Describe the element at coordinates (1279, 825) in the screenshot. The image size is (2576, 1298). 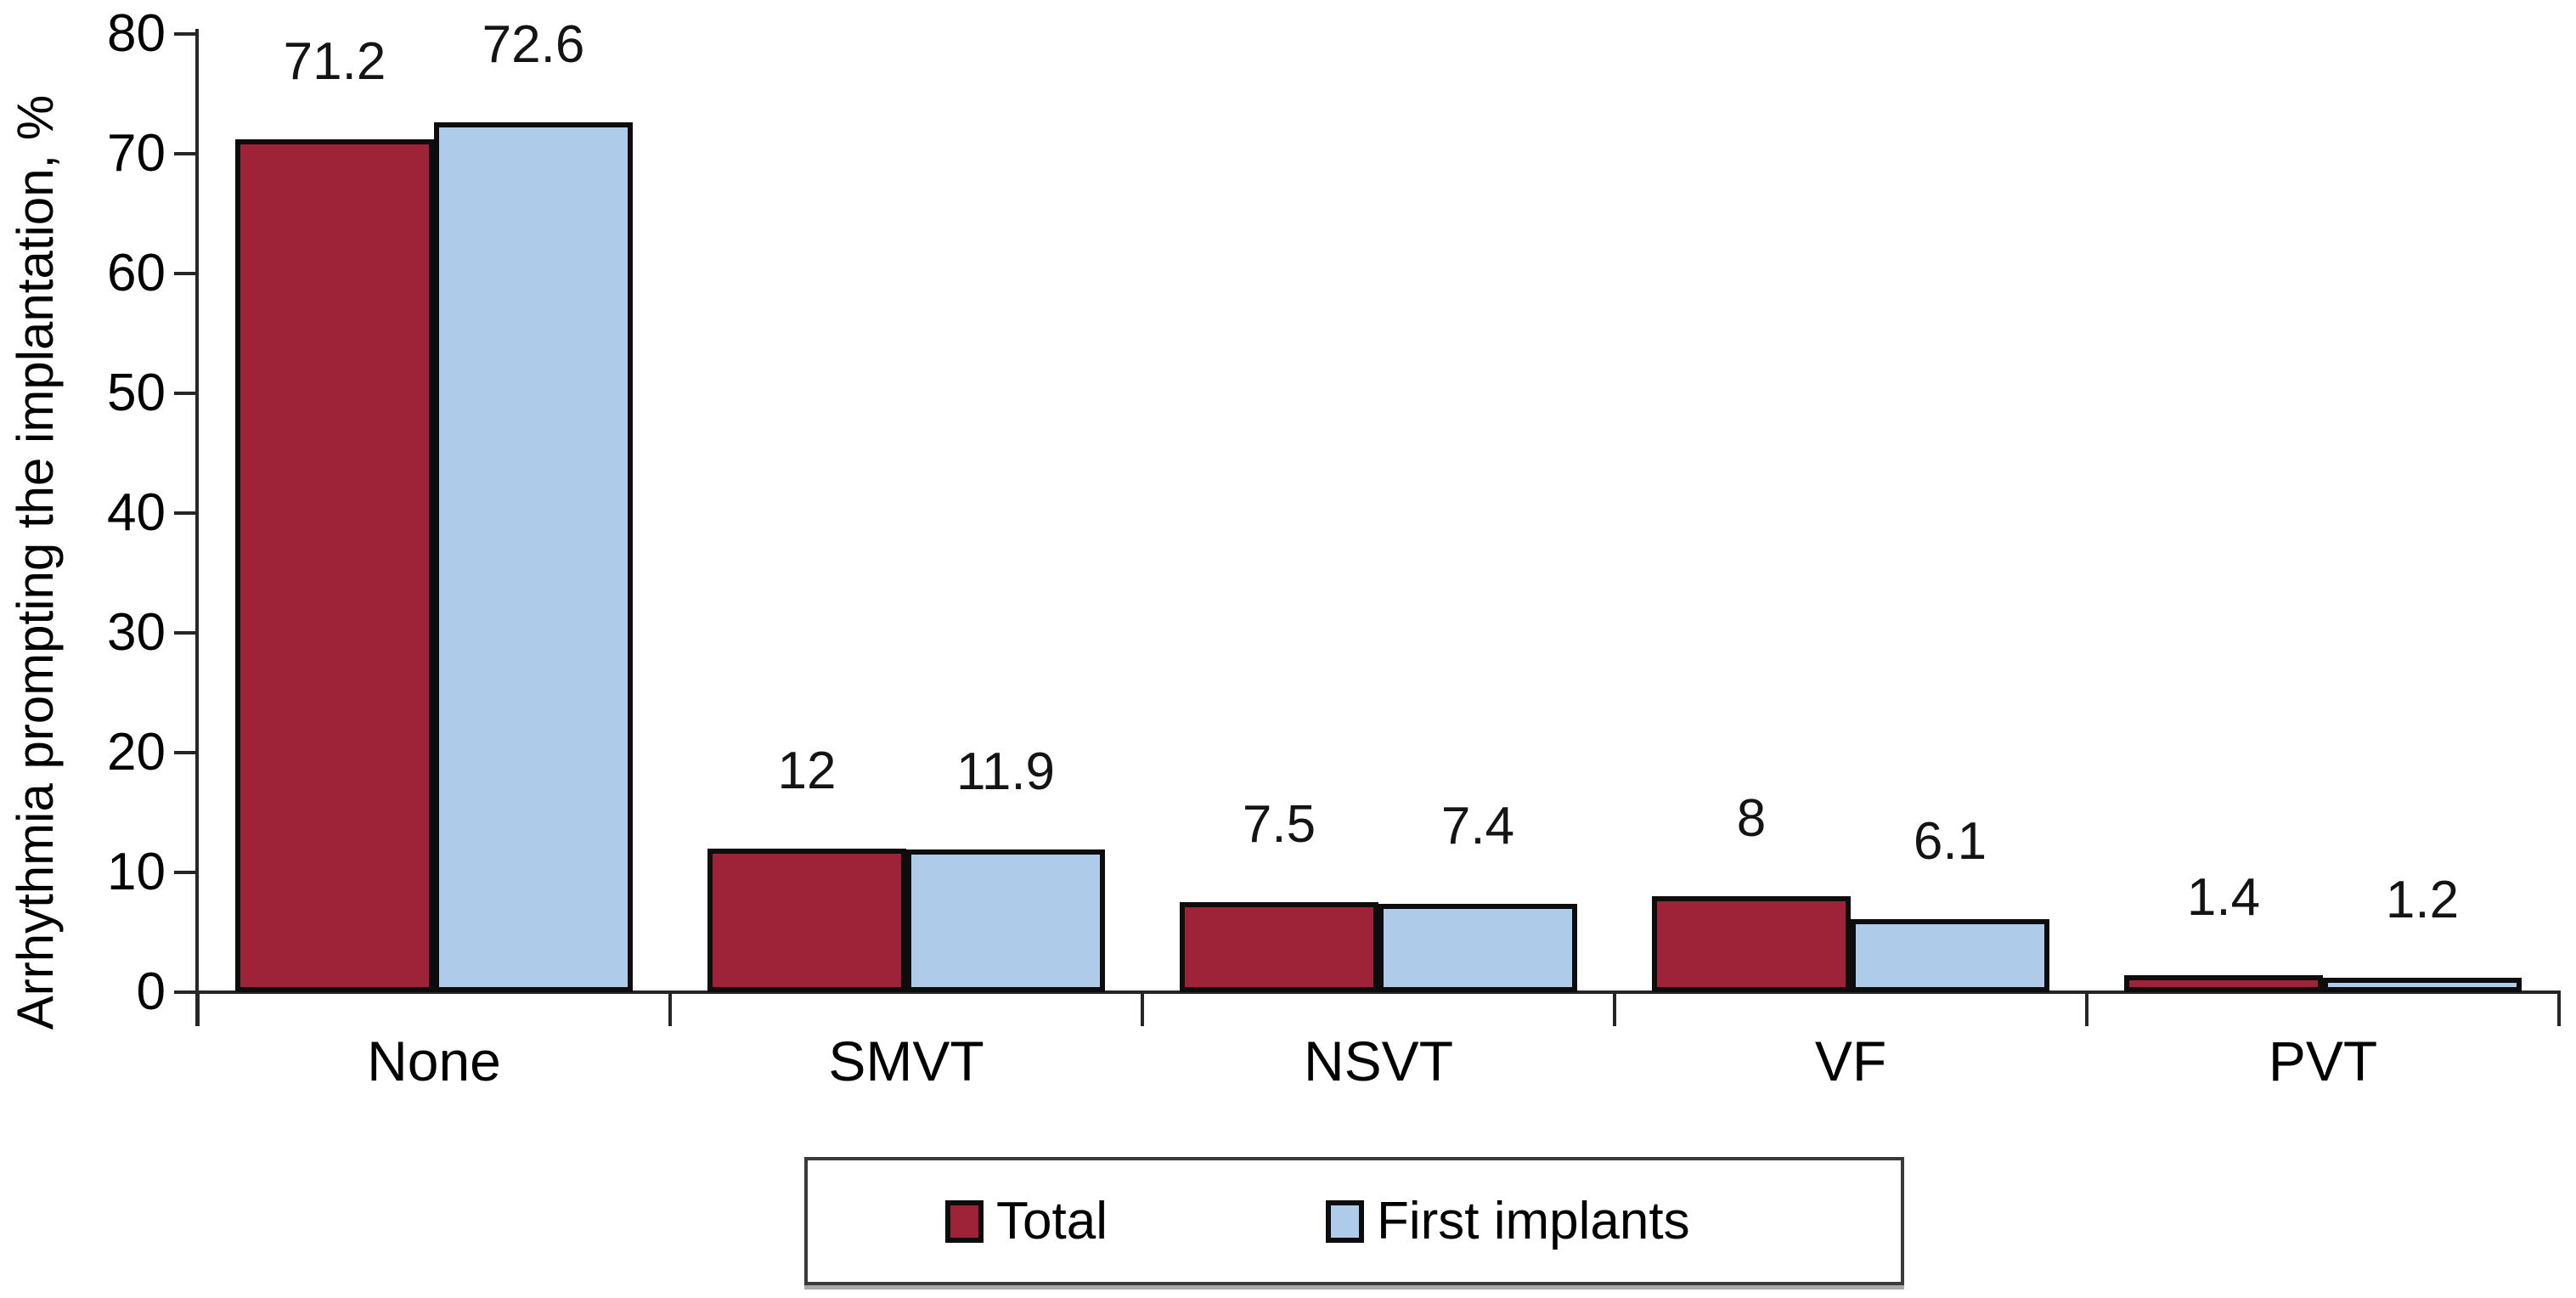
I see `data-label: 7.5` at that location.